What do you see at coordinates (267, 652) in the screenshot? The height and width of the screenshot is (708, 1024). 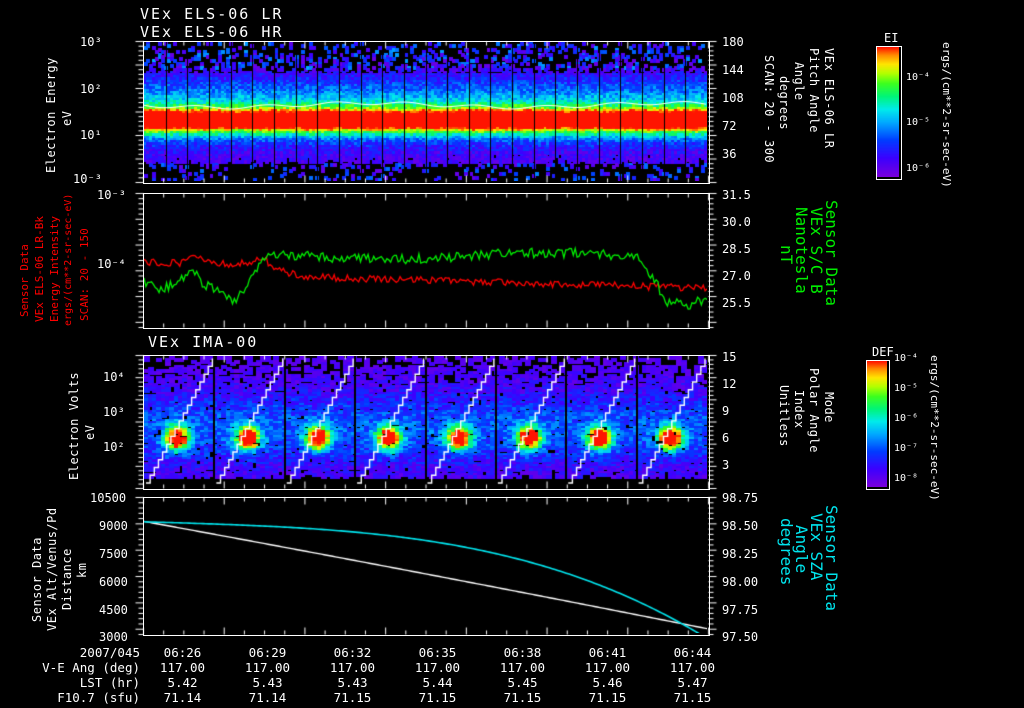 I see `footer-time-1: 06:29` at bounding box center [267, 652].